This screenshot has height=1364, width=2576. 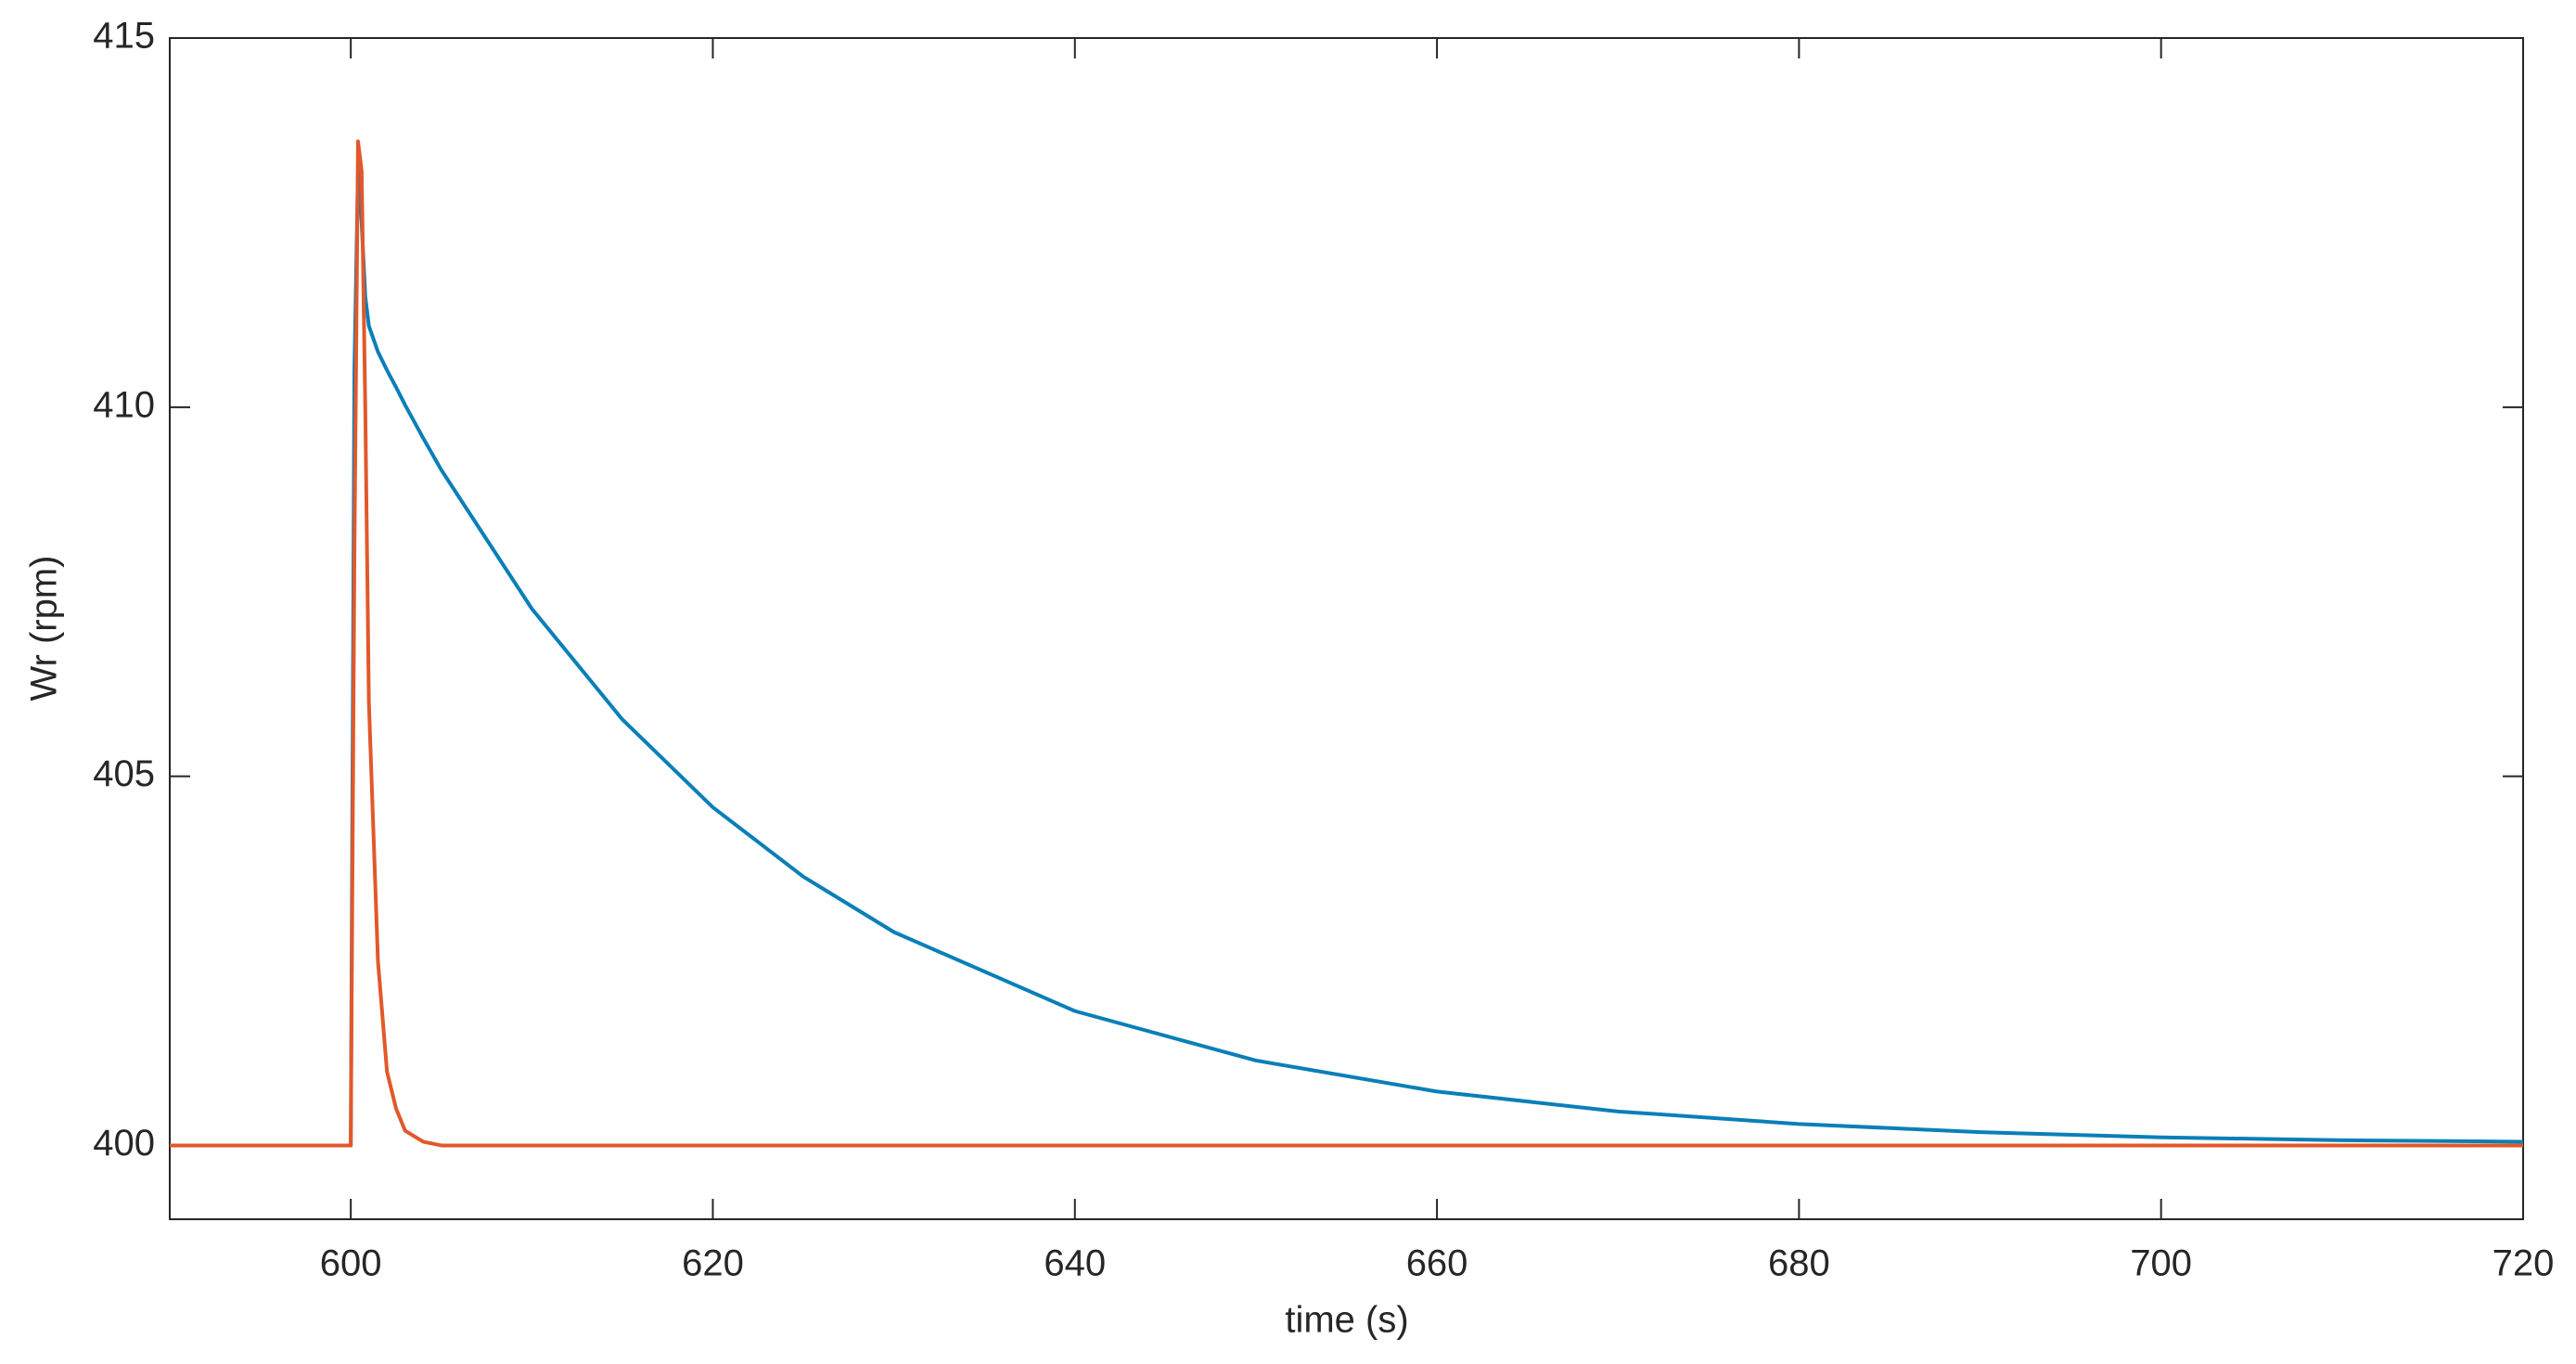 I want to click on x-tick-label: 600, so click(x=351, y=1263).